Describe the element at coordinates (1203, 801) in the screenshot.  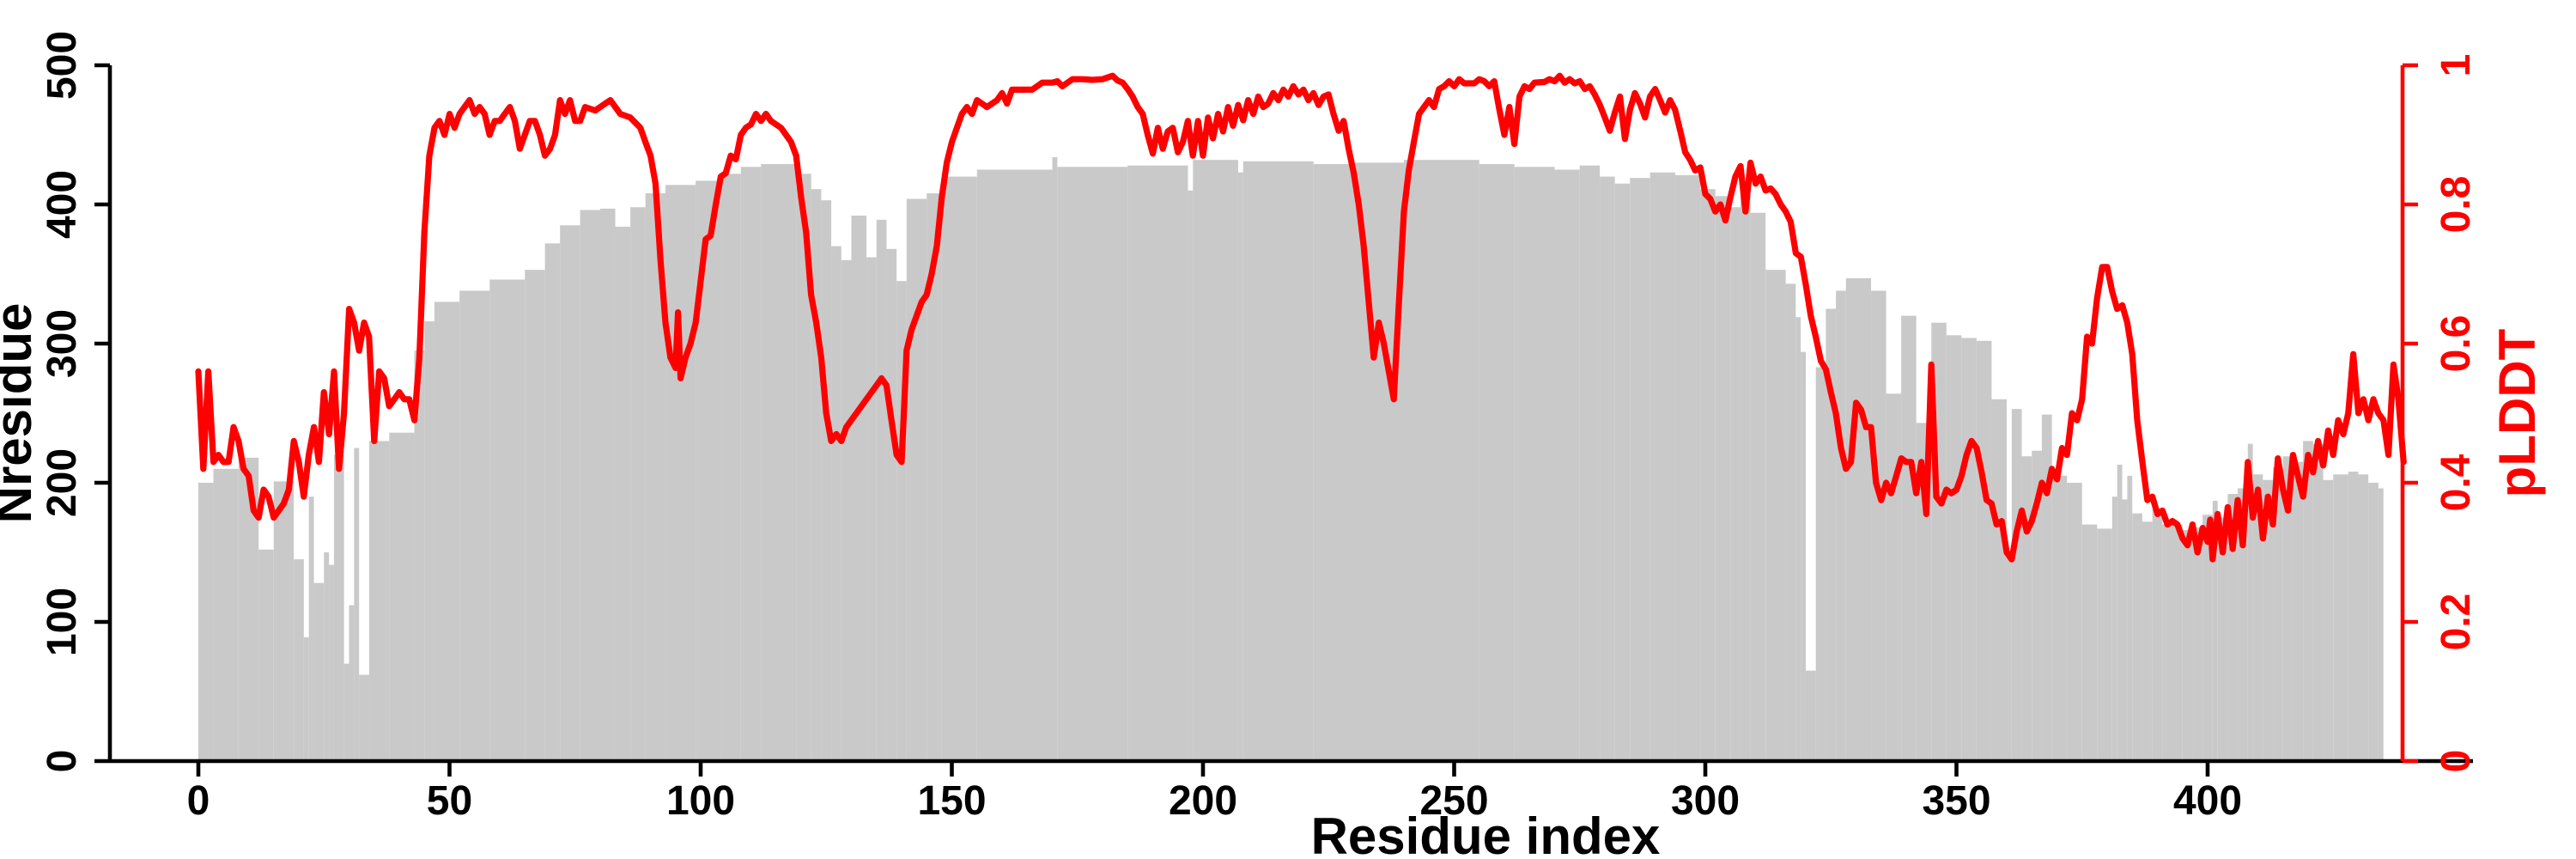
I see `svg-text: 200` at that location.